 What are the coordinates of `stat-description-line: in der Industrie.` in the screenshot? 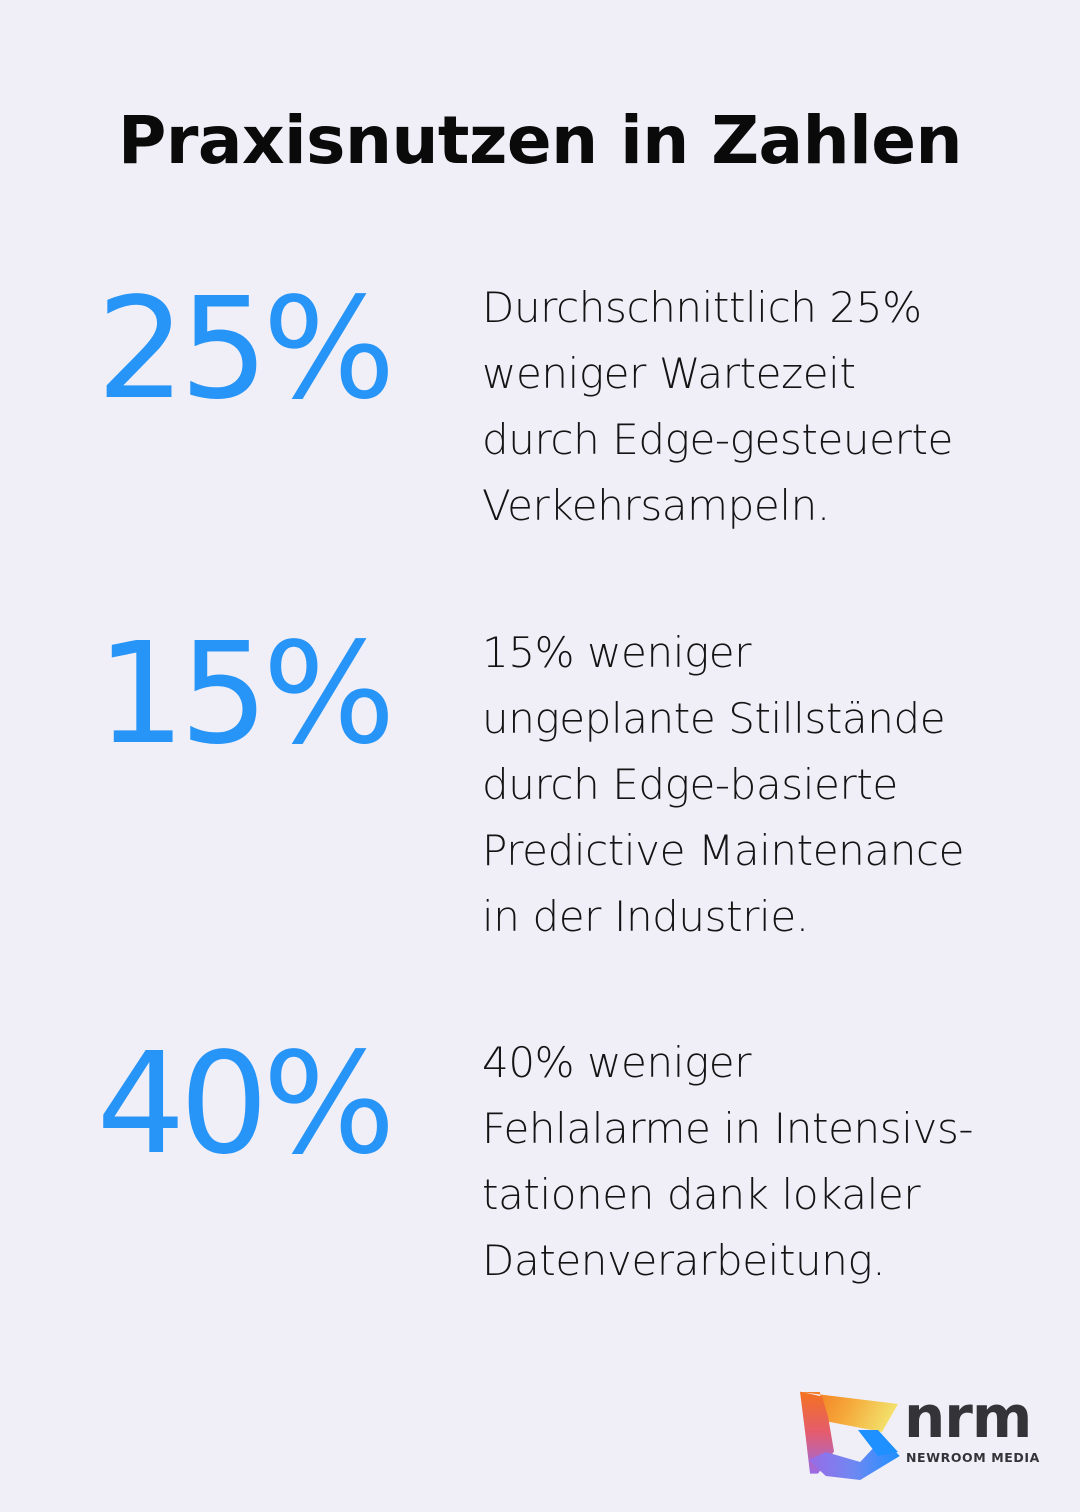 It's located at (645, 916).